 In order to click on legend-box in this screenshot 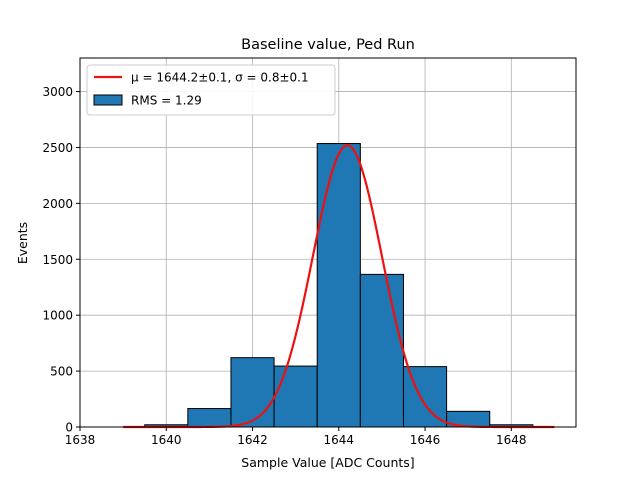, I will do `click(211, 90)`.